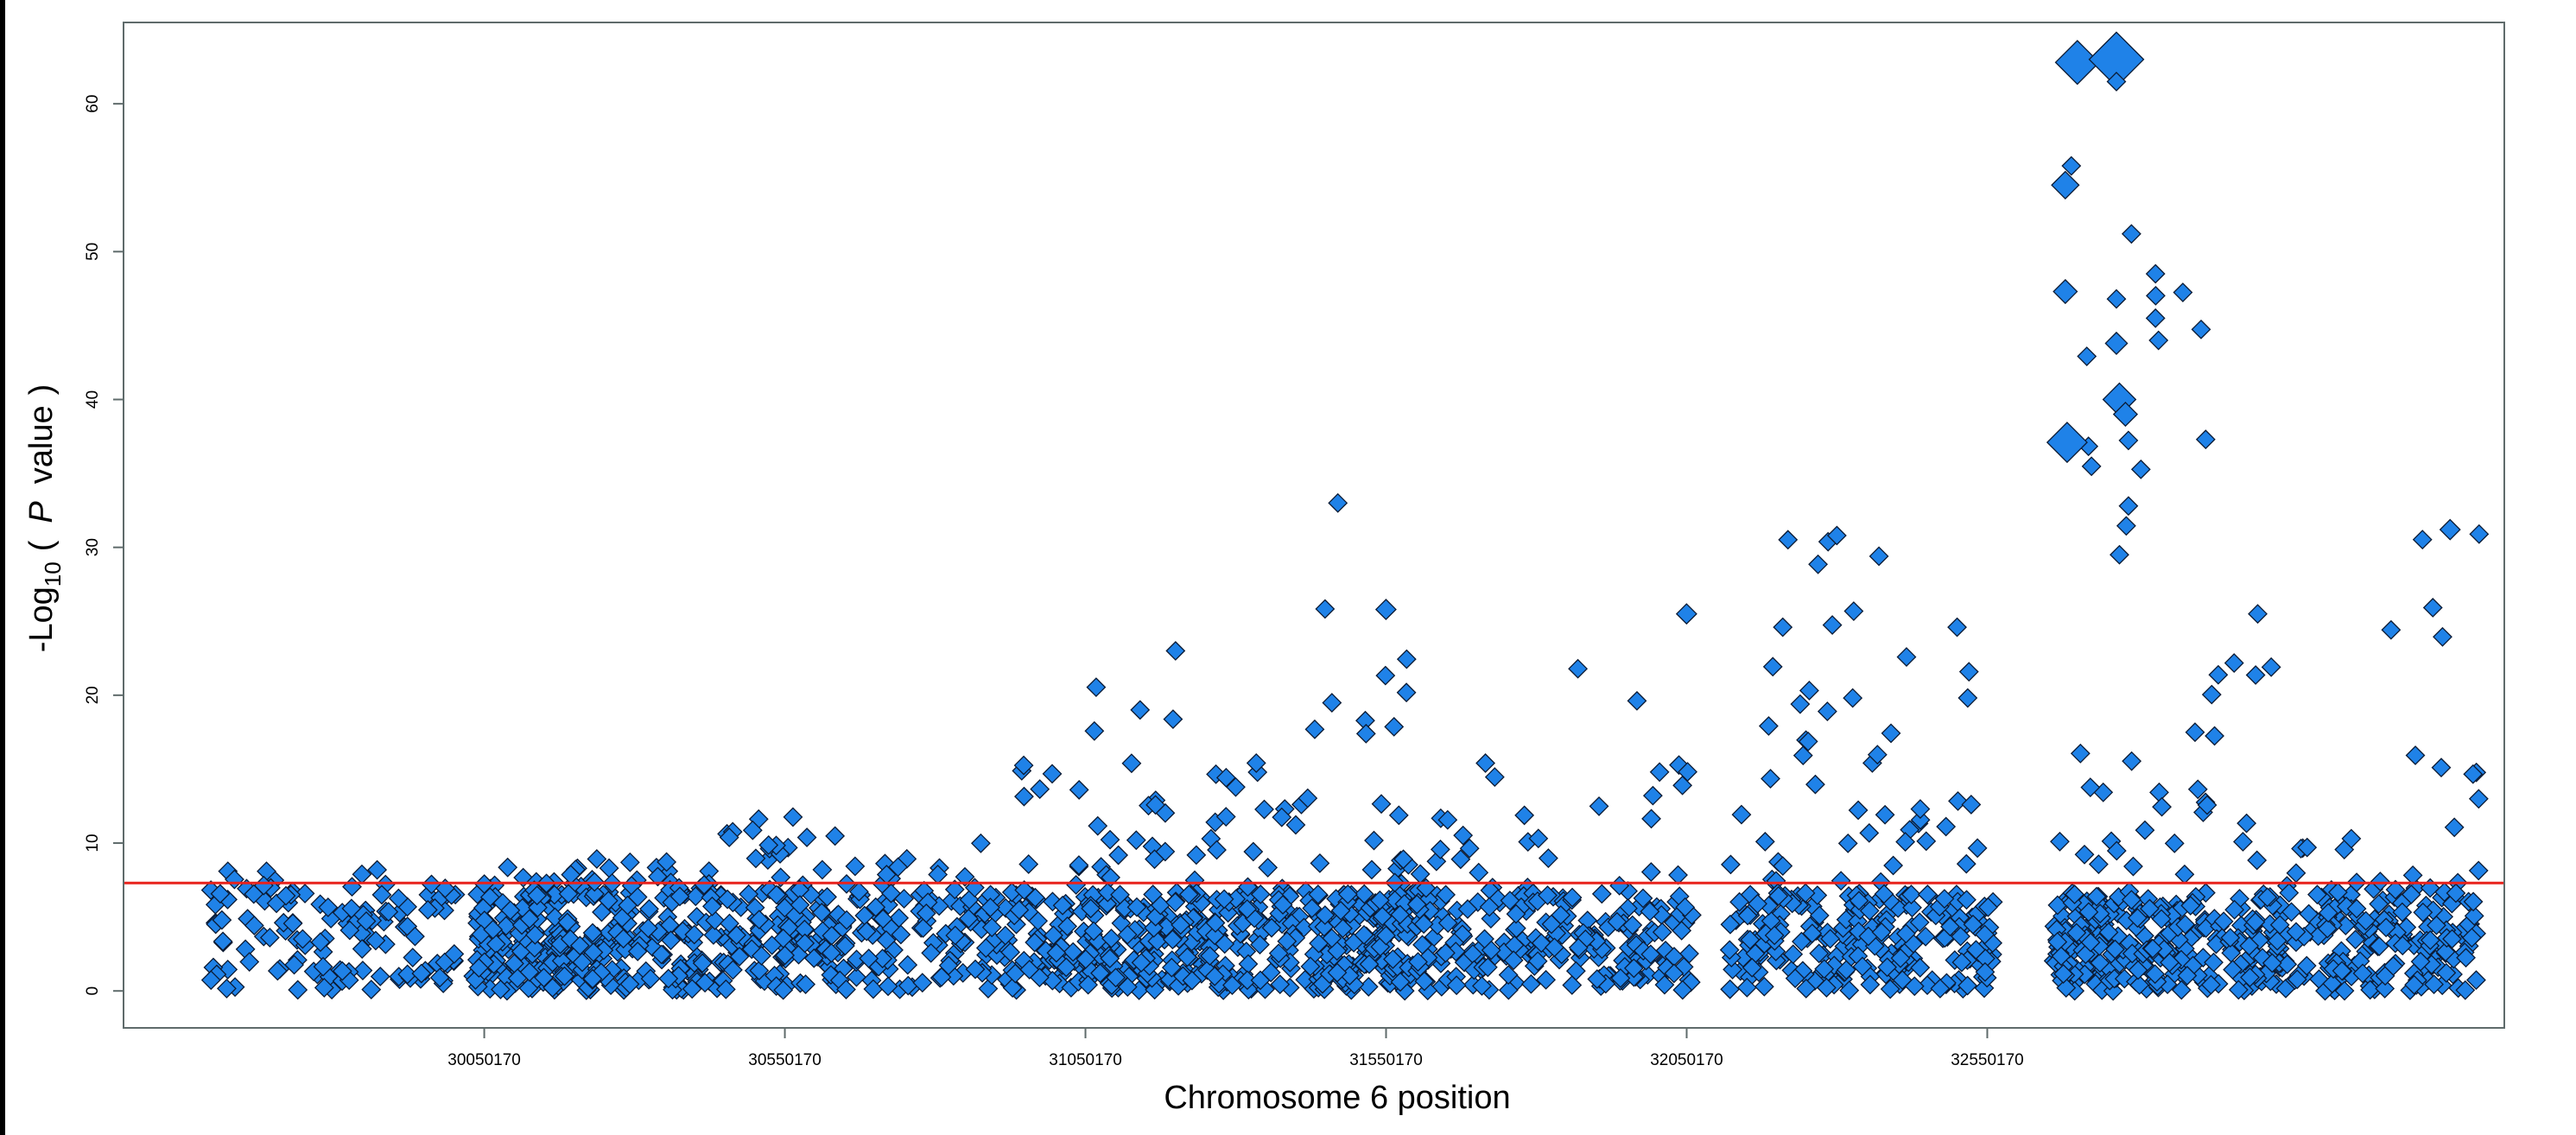  I want to click on y-tick-label: 20, so click(93, 695).